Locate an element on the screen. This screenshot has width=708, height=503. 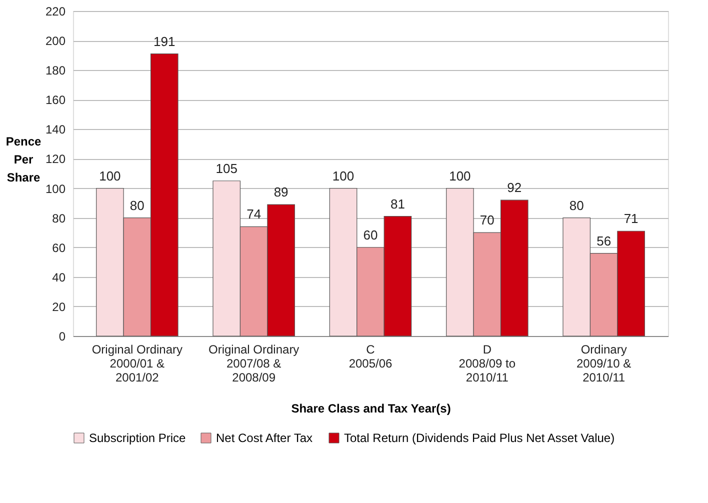
y-axis-title: Pence Per Share is located at coordinates (24, 159).